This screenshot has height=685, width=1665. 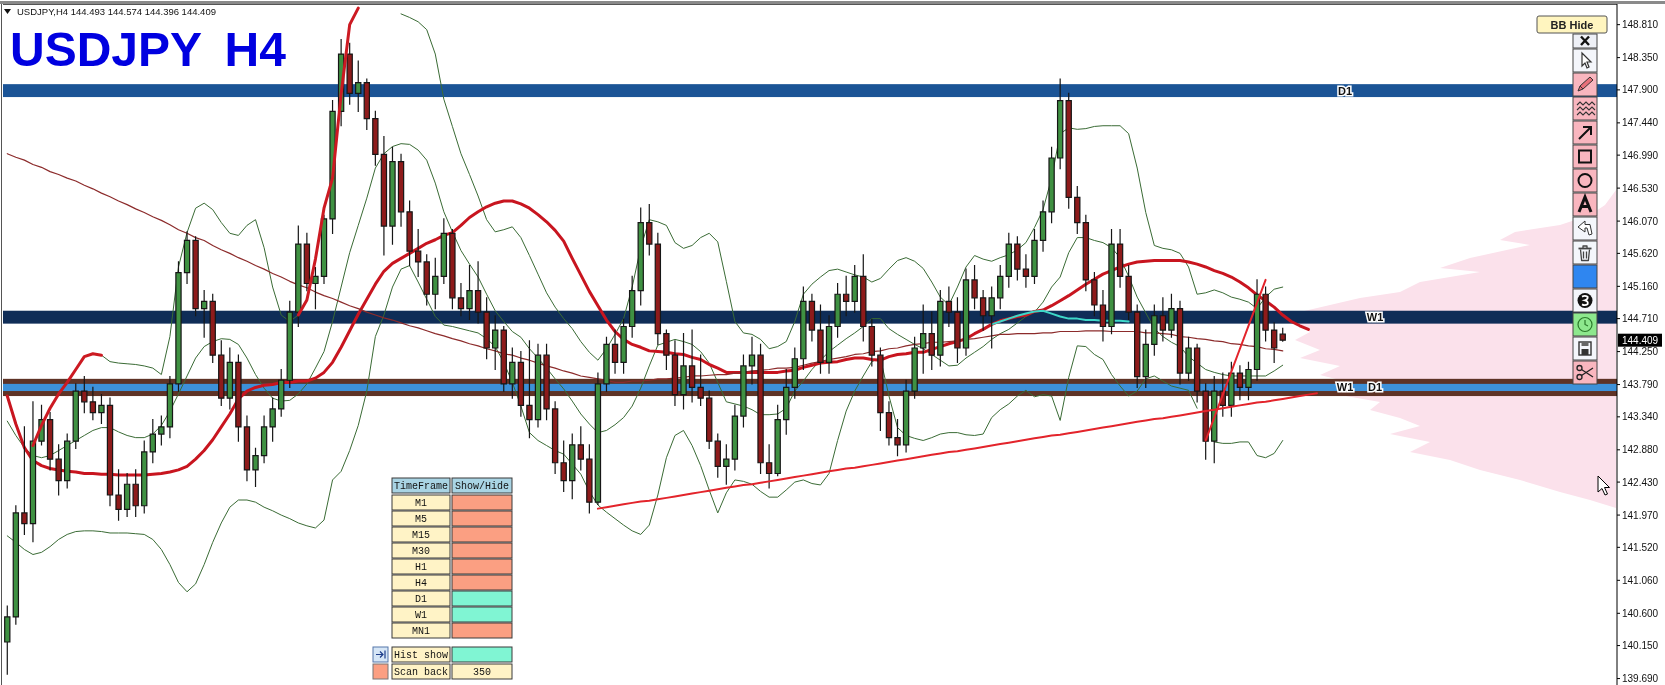 I want to click on y-tick-label: 141.970, so click(x=1640, y=515).